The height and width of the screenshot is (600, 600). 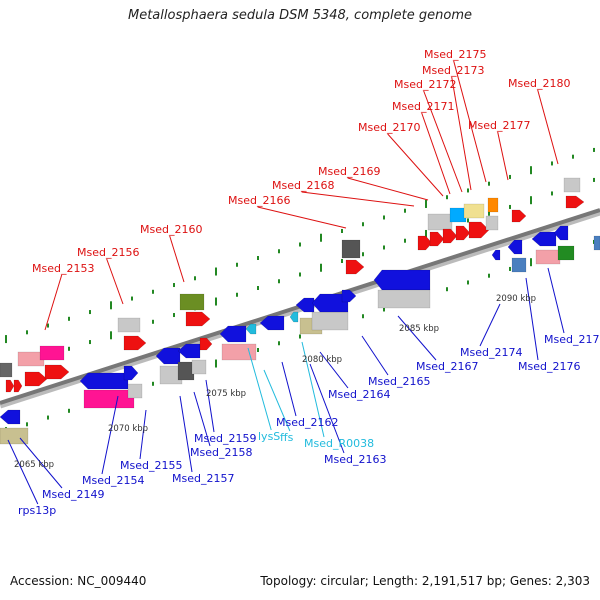 What do you see at coordinates (572, 339) in the screenshot?
I see `gene-label-msed2178: Msed_2178` at bounding box center [572, 339].